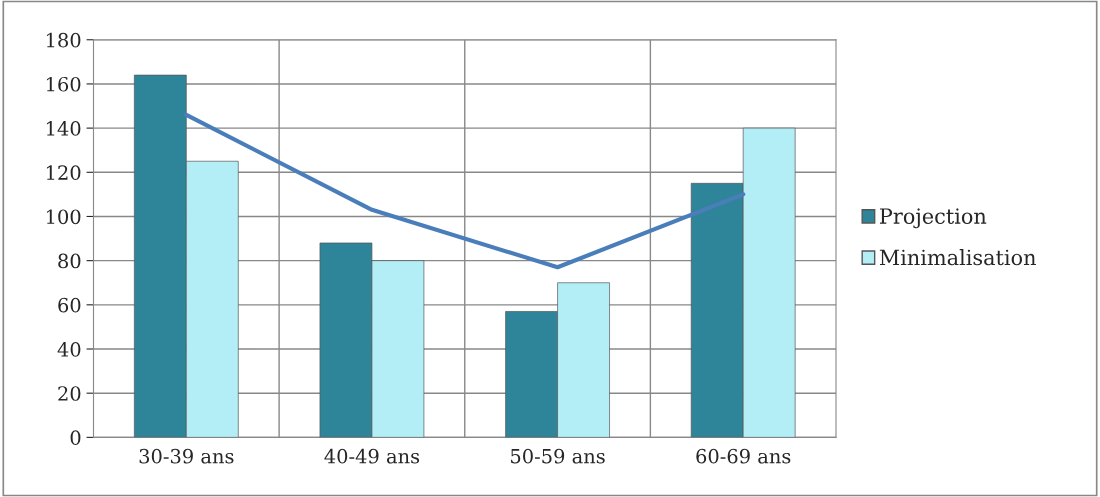  Describe the element at coordinates (372, 456) in the screenshot. I see `x-tick-label: 40-49 ans` at that location.